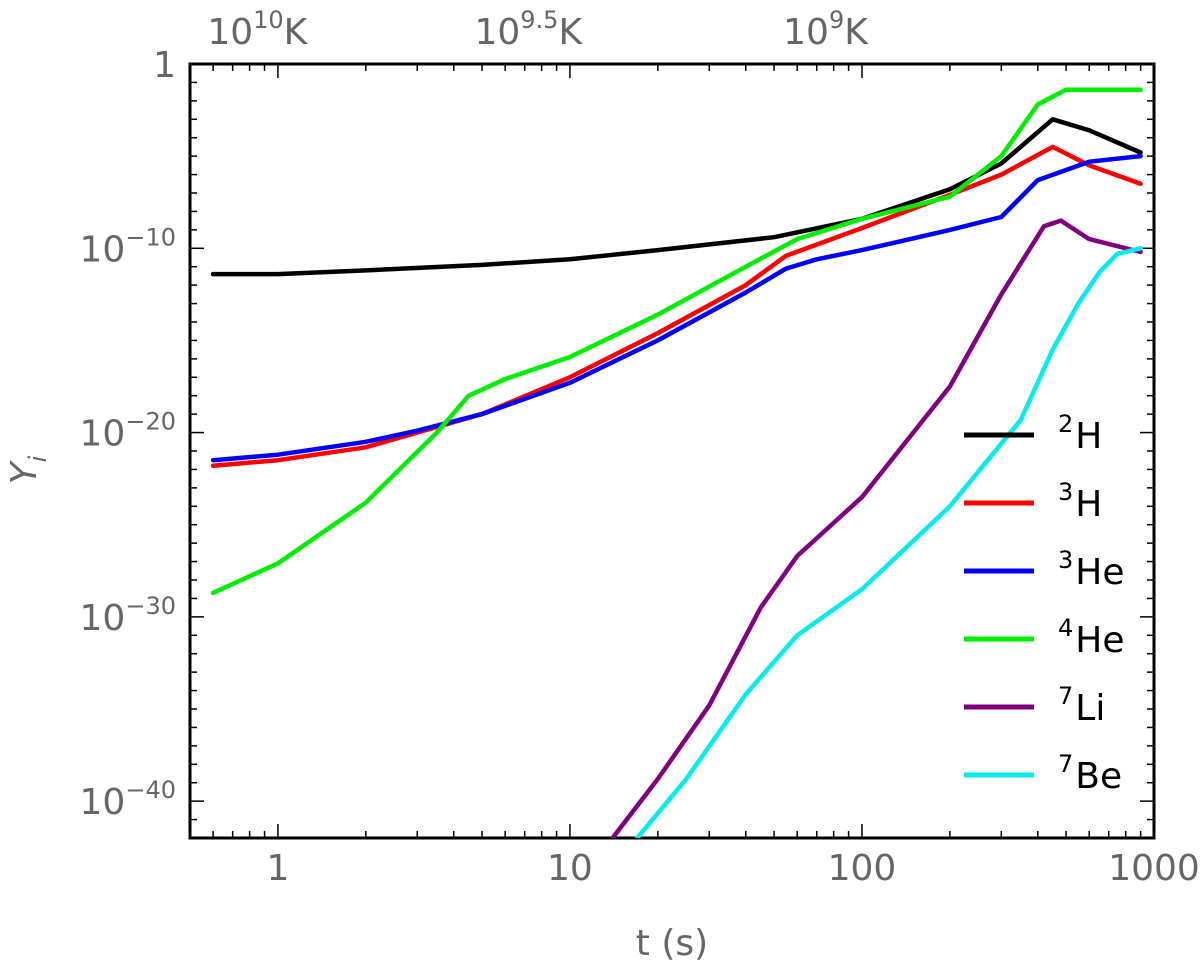 The image size is (1200, 969). I want to click on series-line-2H, so click(676, 197).